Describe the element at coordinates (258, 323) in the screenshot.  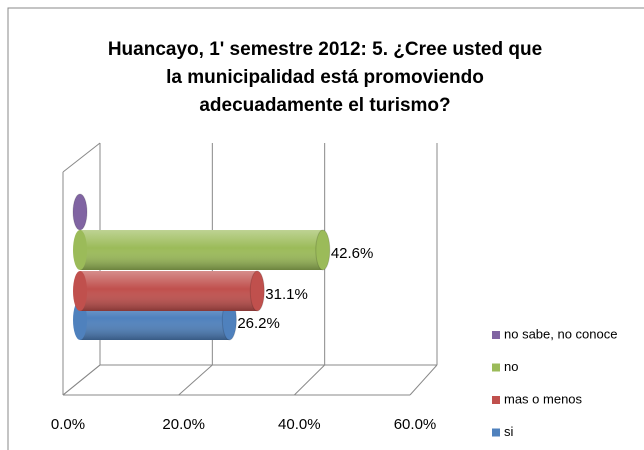
I see `value-label: 26.2%` at that location.